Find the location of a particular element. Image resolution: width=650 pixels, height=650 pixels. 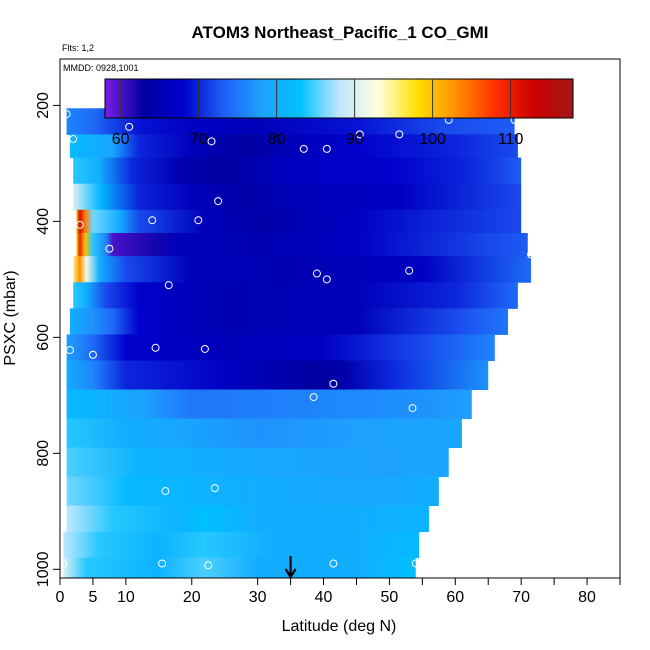

y-tick-label: 1000 is located at coordinates (43, 569).